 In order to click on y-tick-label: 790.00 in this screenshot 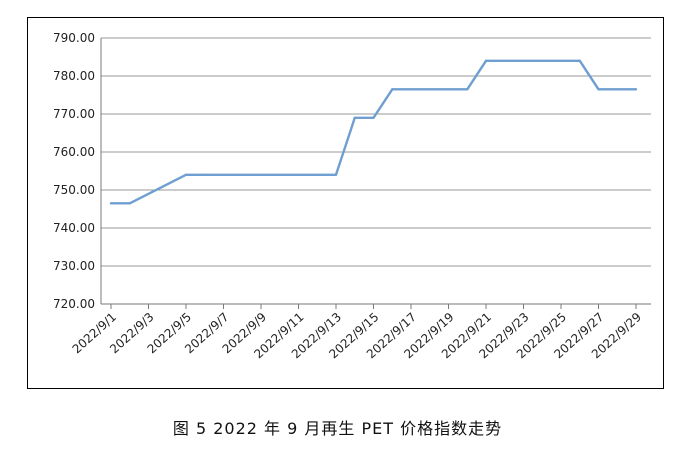, I will do `click(74, 38)`.